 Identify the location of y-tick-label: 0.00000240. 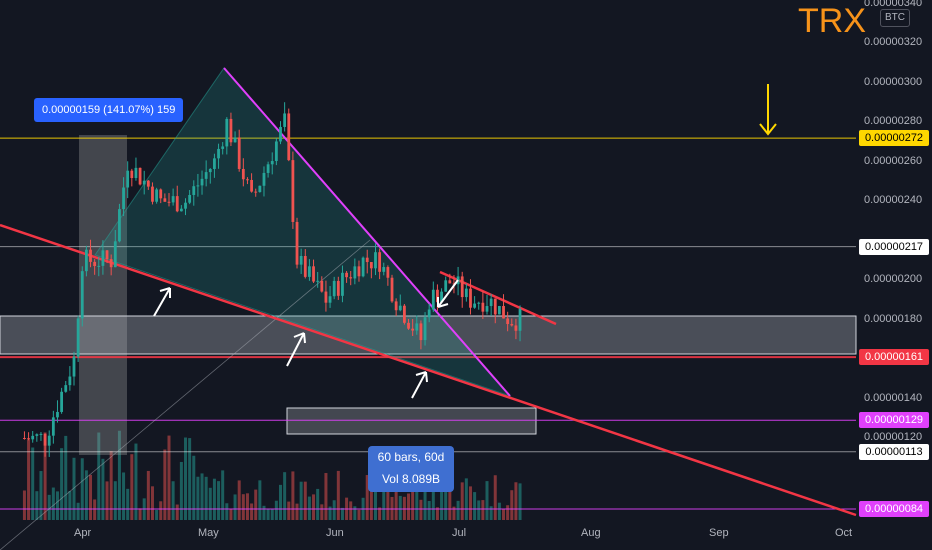
(893, 200).